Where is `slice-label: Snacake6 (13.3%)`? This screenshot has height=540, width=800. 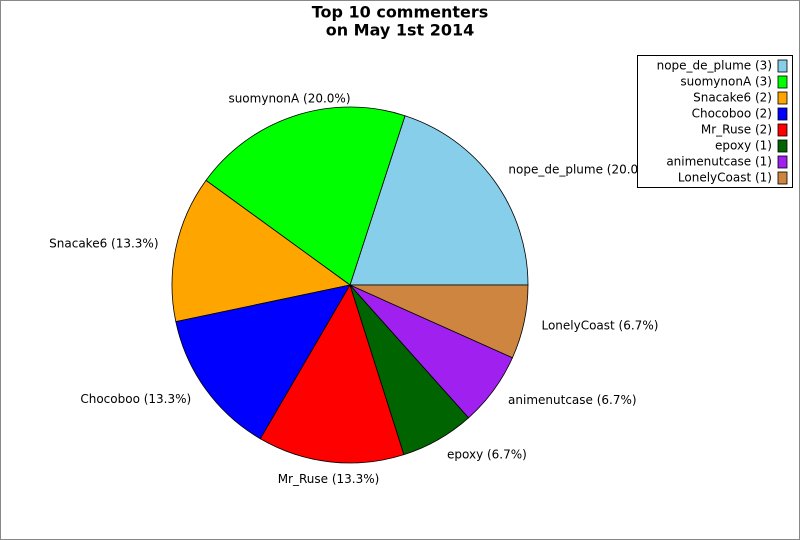 slice-label: Snacake6 (13.3%) is located at coordinates (103, 244).